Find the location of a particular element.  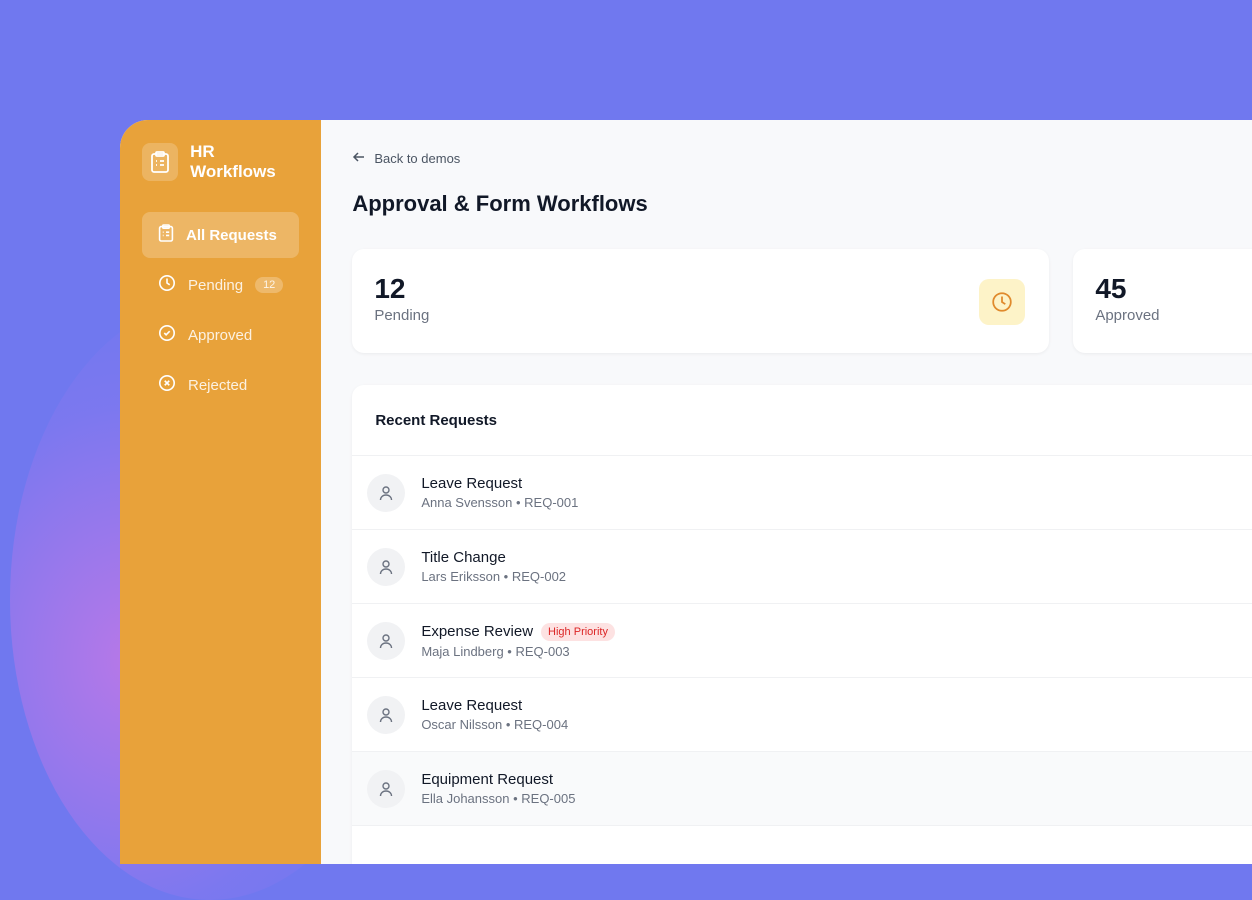

panel-title: Recent Requests is located at coordinates (802, 420).